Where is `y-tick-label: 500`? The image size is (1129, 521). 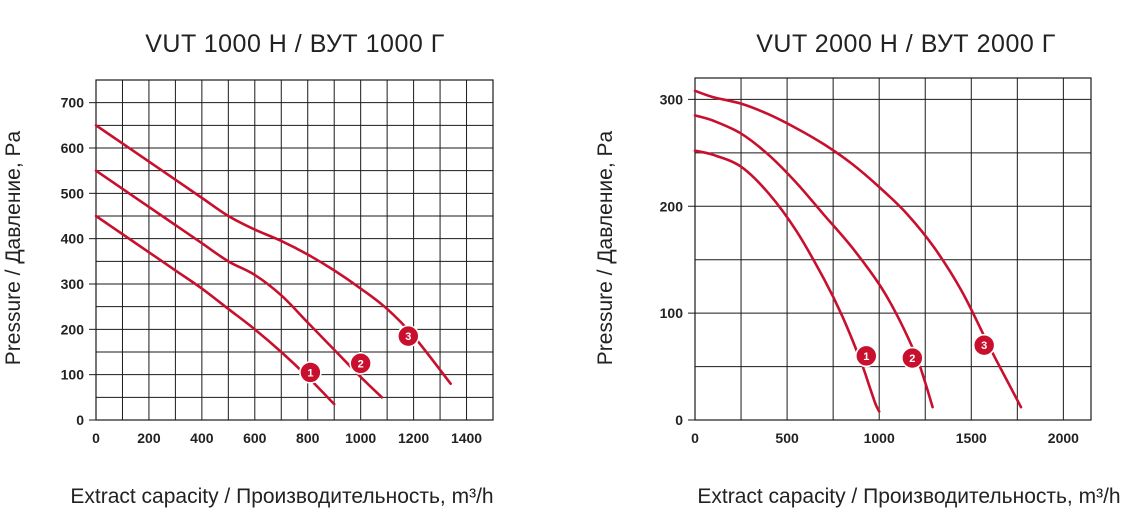 y-tick-label: 500 is located at coordinates (73, 193).